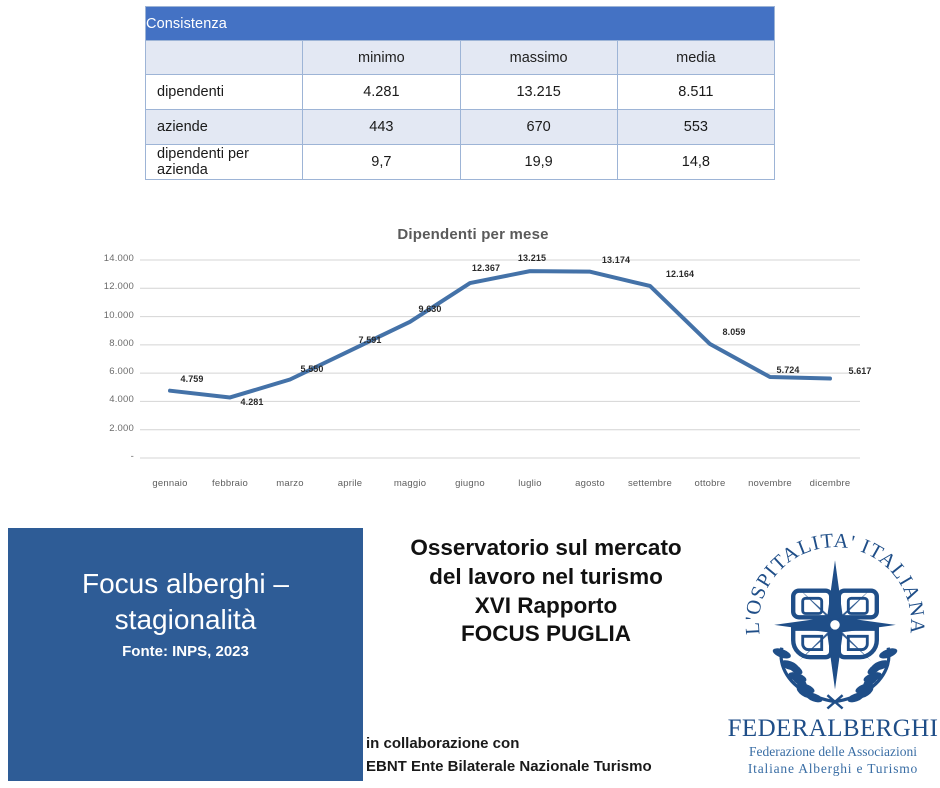 The width and height of the screenshot is (940, 788). I want to click on headline-line1: Osservatorio sul mercato, so click(546, 547).